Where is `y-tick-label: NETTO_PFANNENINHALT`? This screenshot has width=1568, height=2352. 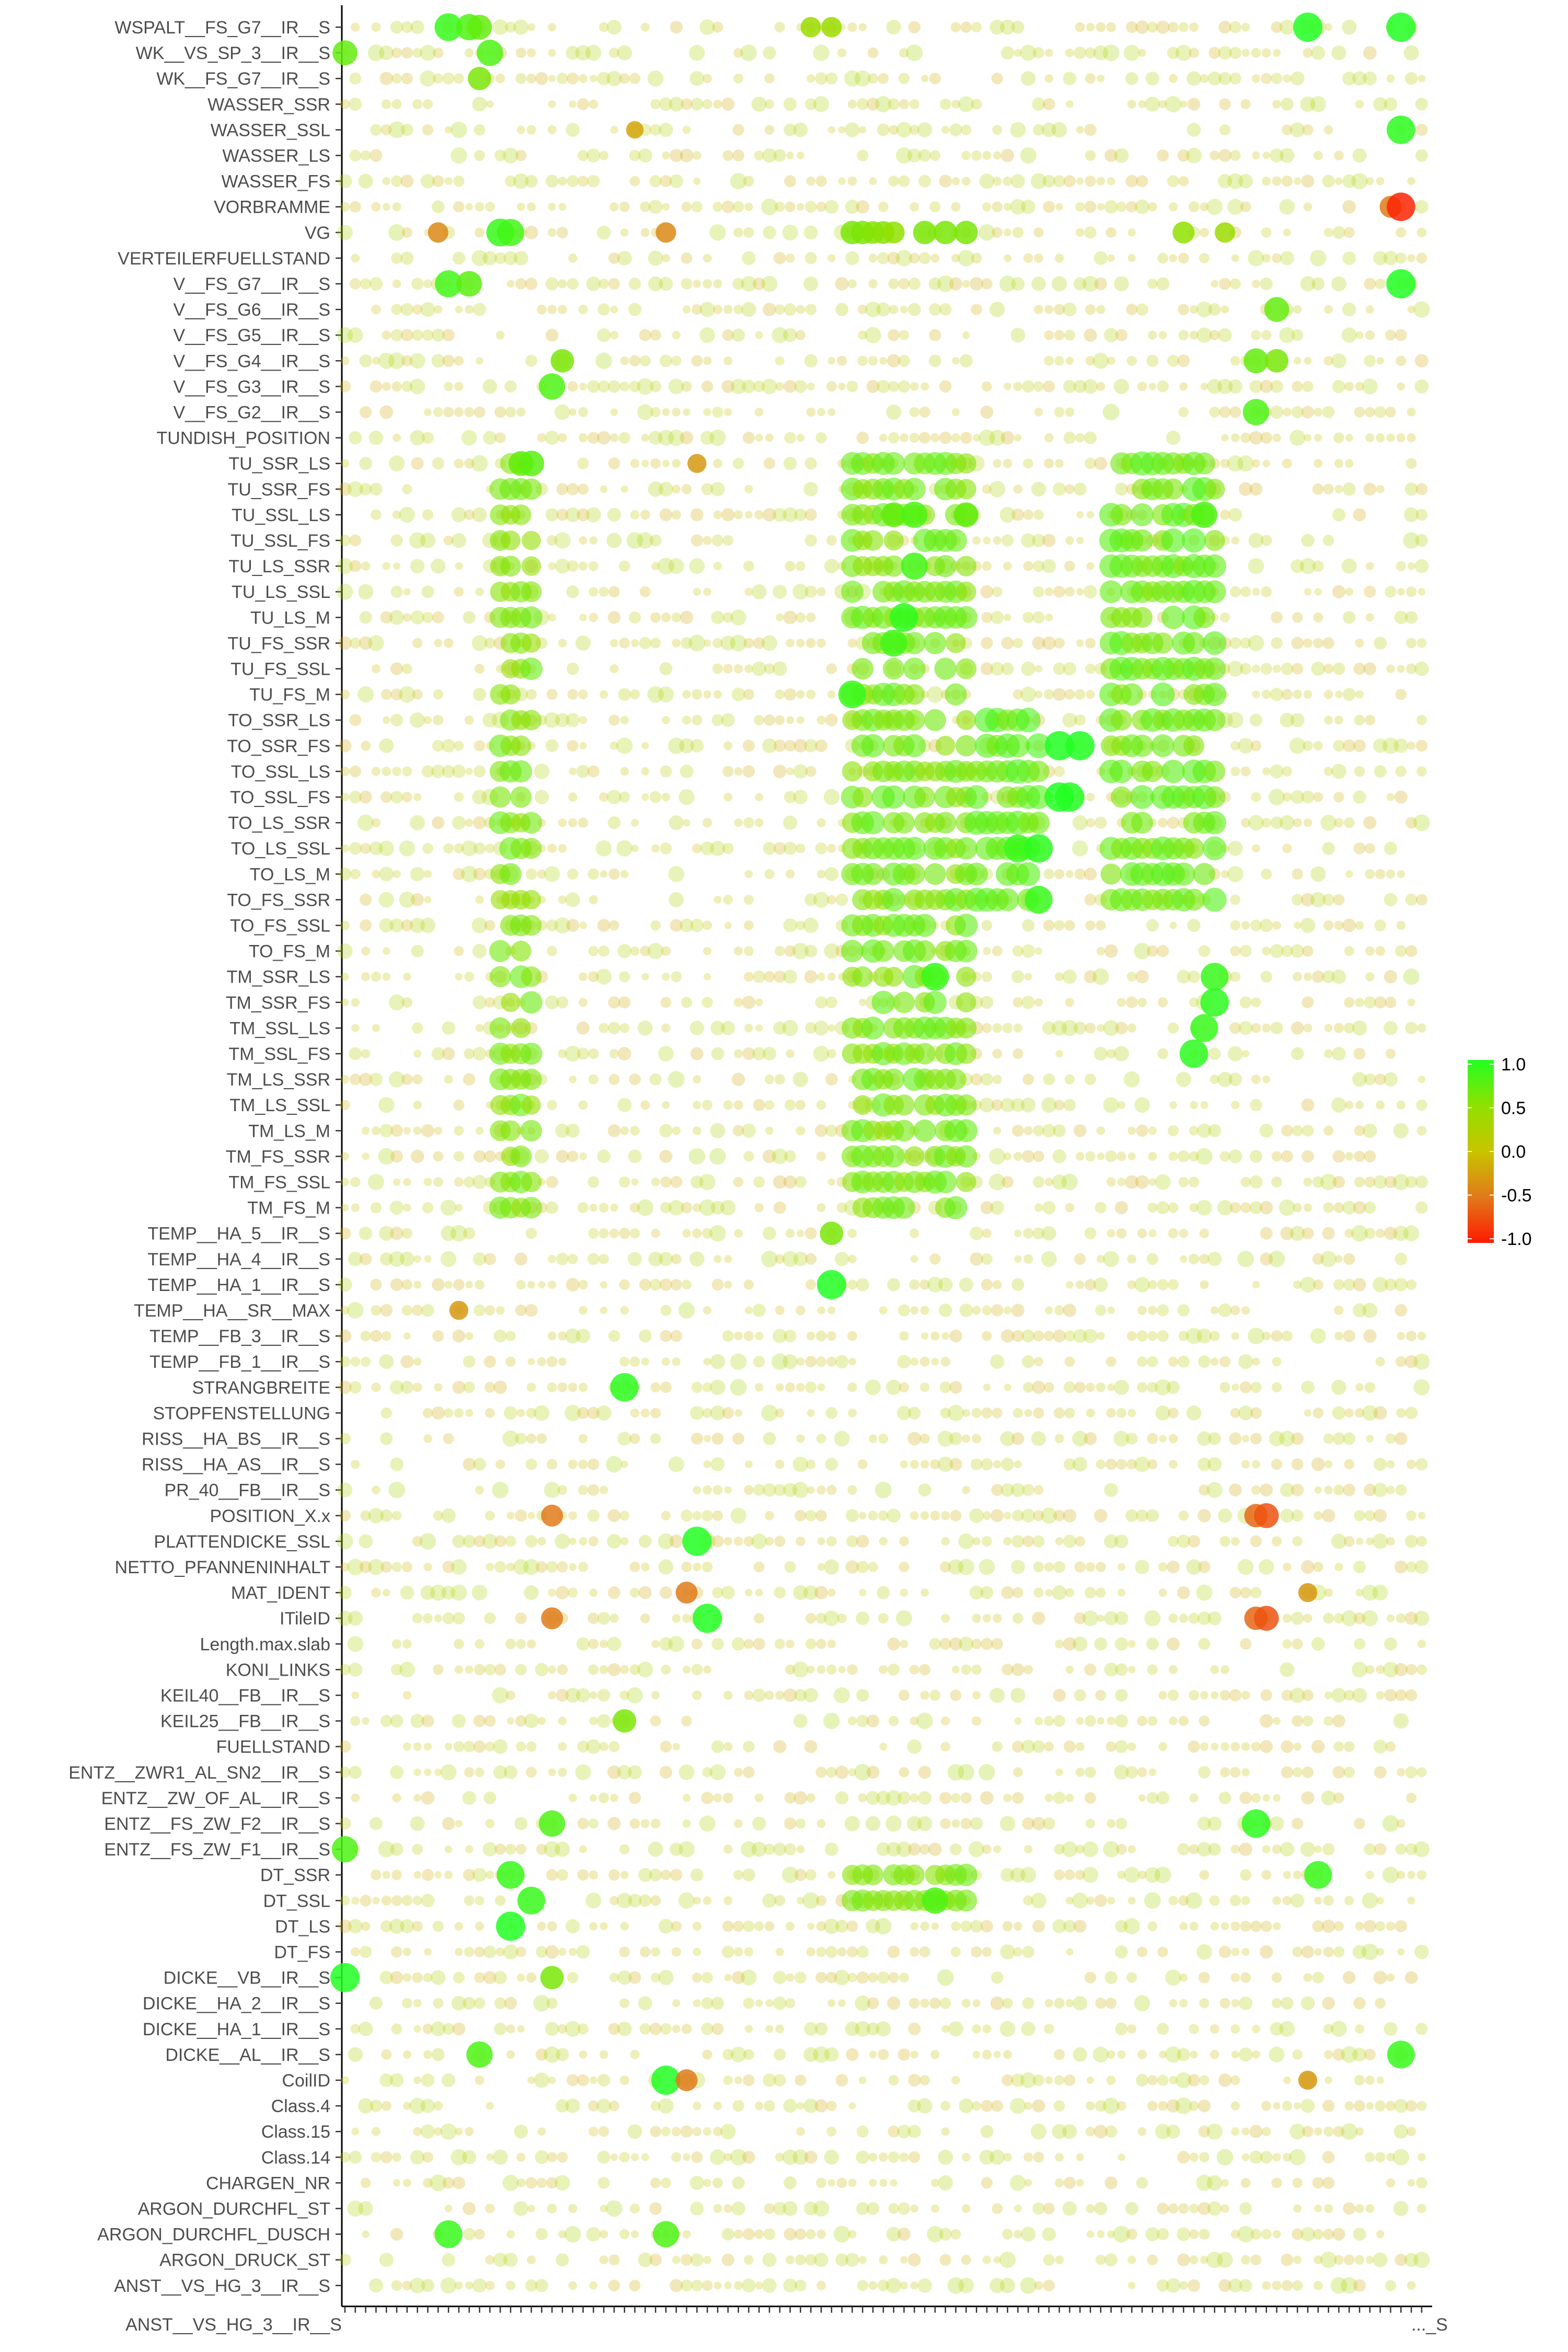 y-tick-label: NETTO_PFANNENINHALT is located at coordinates (222, 1567).